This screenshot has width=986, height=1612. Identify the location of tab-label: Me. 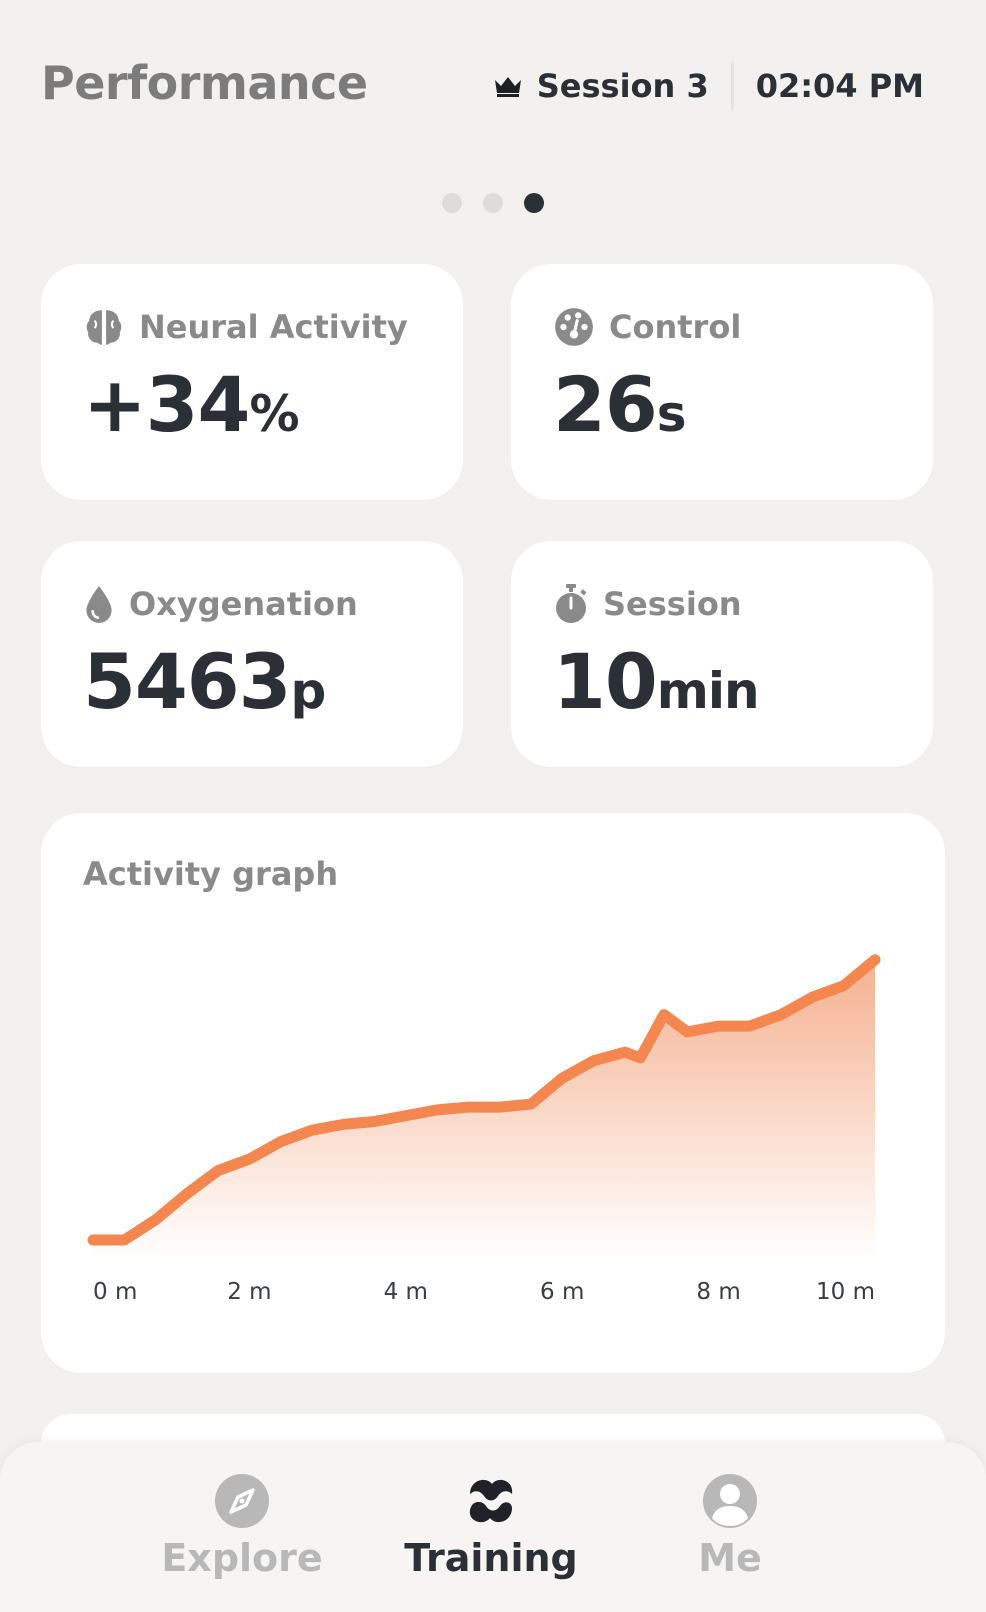
(730, 1558).